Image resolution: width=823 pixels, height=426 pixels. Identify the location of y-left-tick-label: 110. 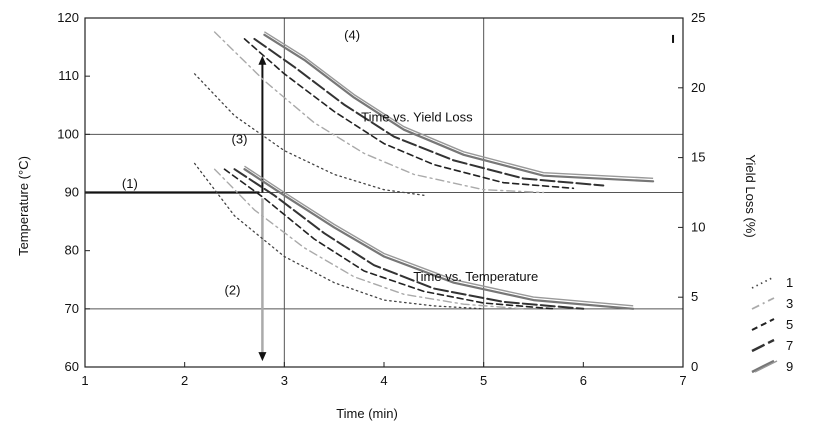
(68, 75).